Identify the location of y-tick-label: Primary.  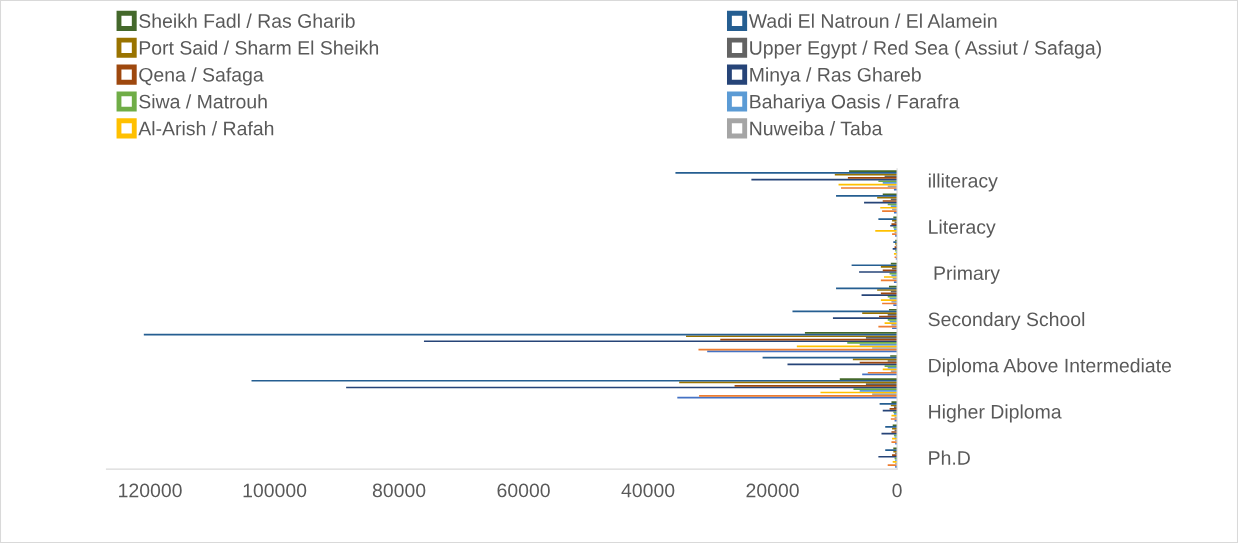
(967, 274).